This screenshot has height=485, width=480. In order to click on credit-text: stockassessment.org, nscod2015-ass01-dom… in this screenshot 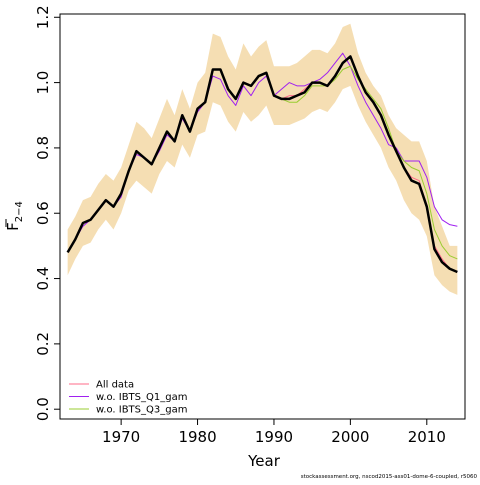, I will do `click(389, 477)`.